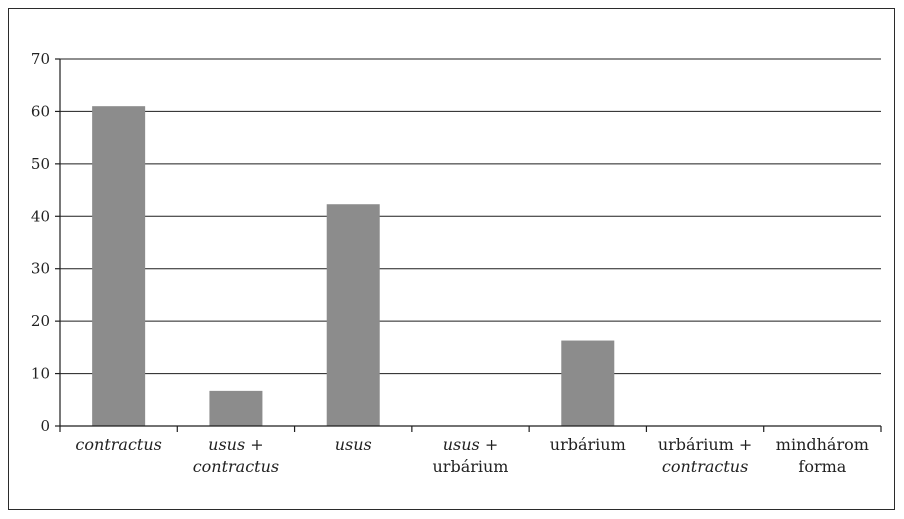  Describe the element at coordinates (705, 444) in the screenshot. I see `x-category-label-line: urbárium +` at that location.